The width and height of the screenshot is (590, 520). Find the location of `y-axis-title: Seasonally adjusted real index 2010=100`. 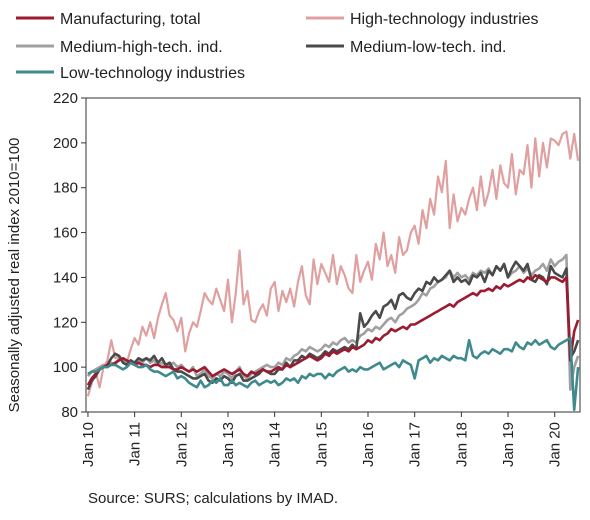

y-axis-title: Seasonally adjusted real index 2010=100 is located at coordinates (14, 275).